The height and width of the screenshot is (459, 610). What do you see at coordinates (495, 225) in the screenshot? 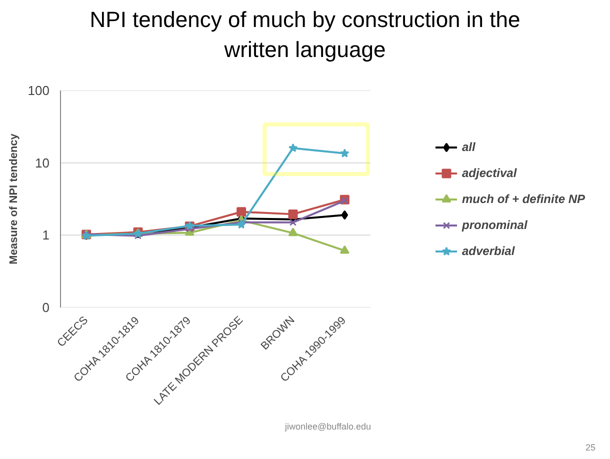
I see `legend-label: pronominal` at bounding box center [495, 225].